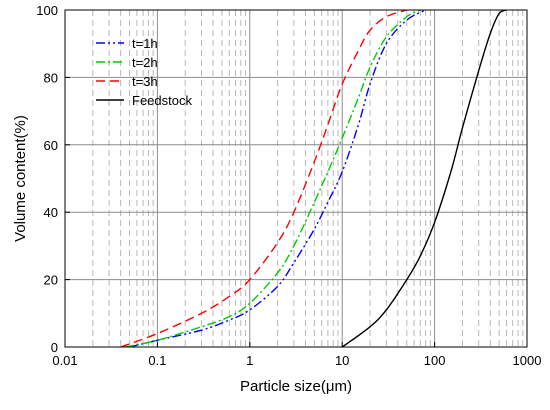 This screenshot has width=550, height=410. Describe the element at coordinates (249, 360) in the screenshot. I see `x-tick-label: 1` at that location.